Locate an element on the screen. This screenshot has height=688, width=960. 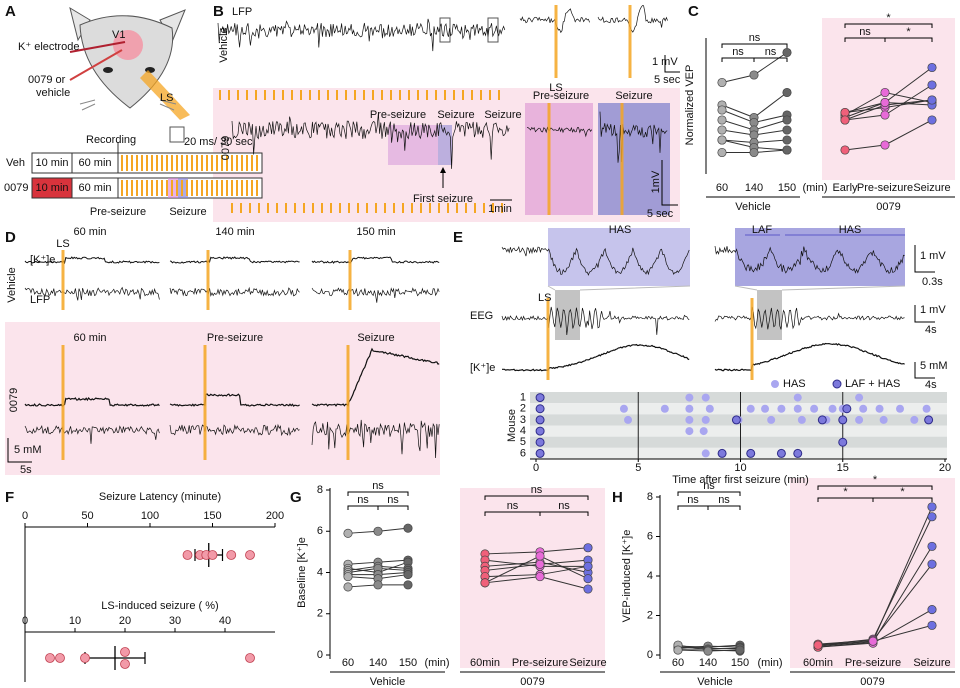
zoom-box is located at coordinates (559, 159).